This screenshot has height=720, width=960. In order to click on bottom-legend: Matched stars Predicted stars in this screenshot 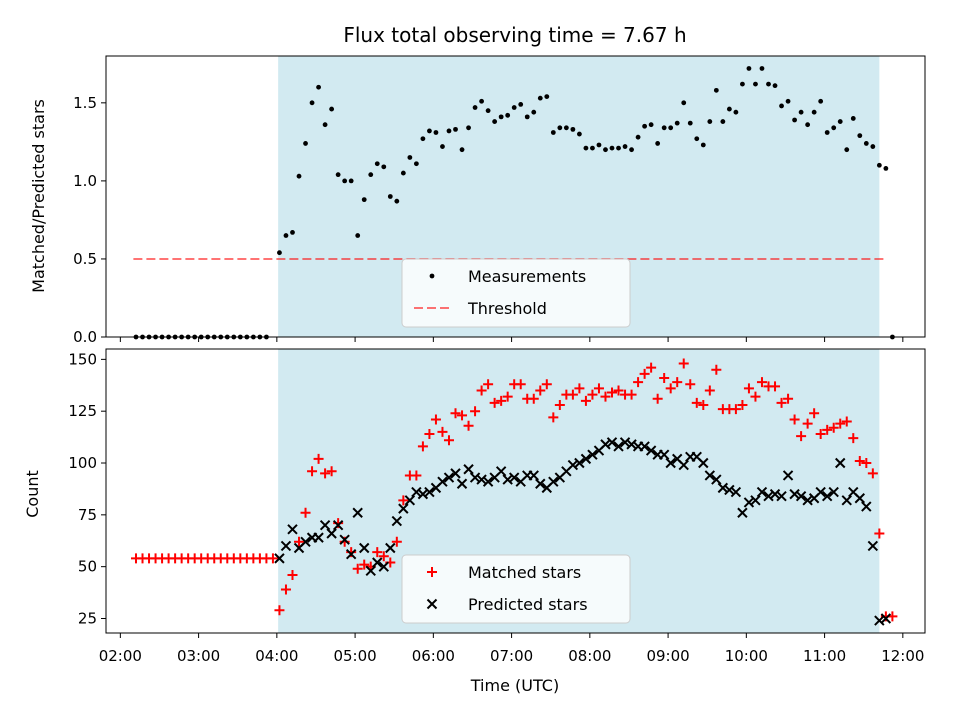, I will do `click(516, 589)`.